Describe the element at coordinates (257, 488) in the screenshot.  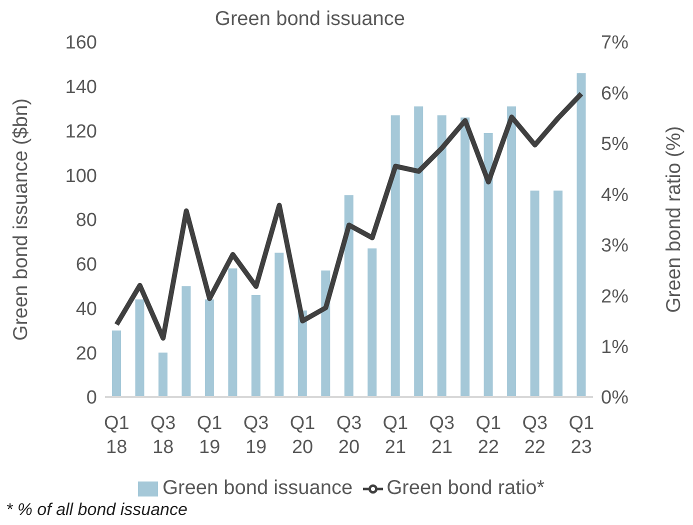
I see `legend-label: Green bond issuance` at that location.